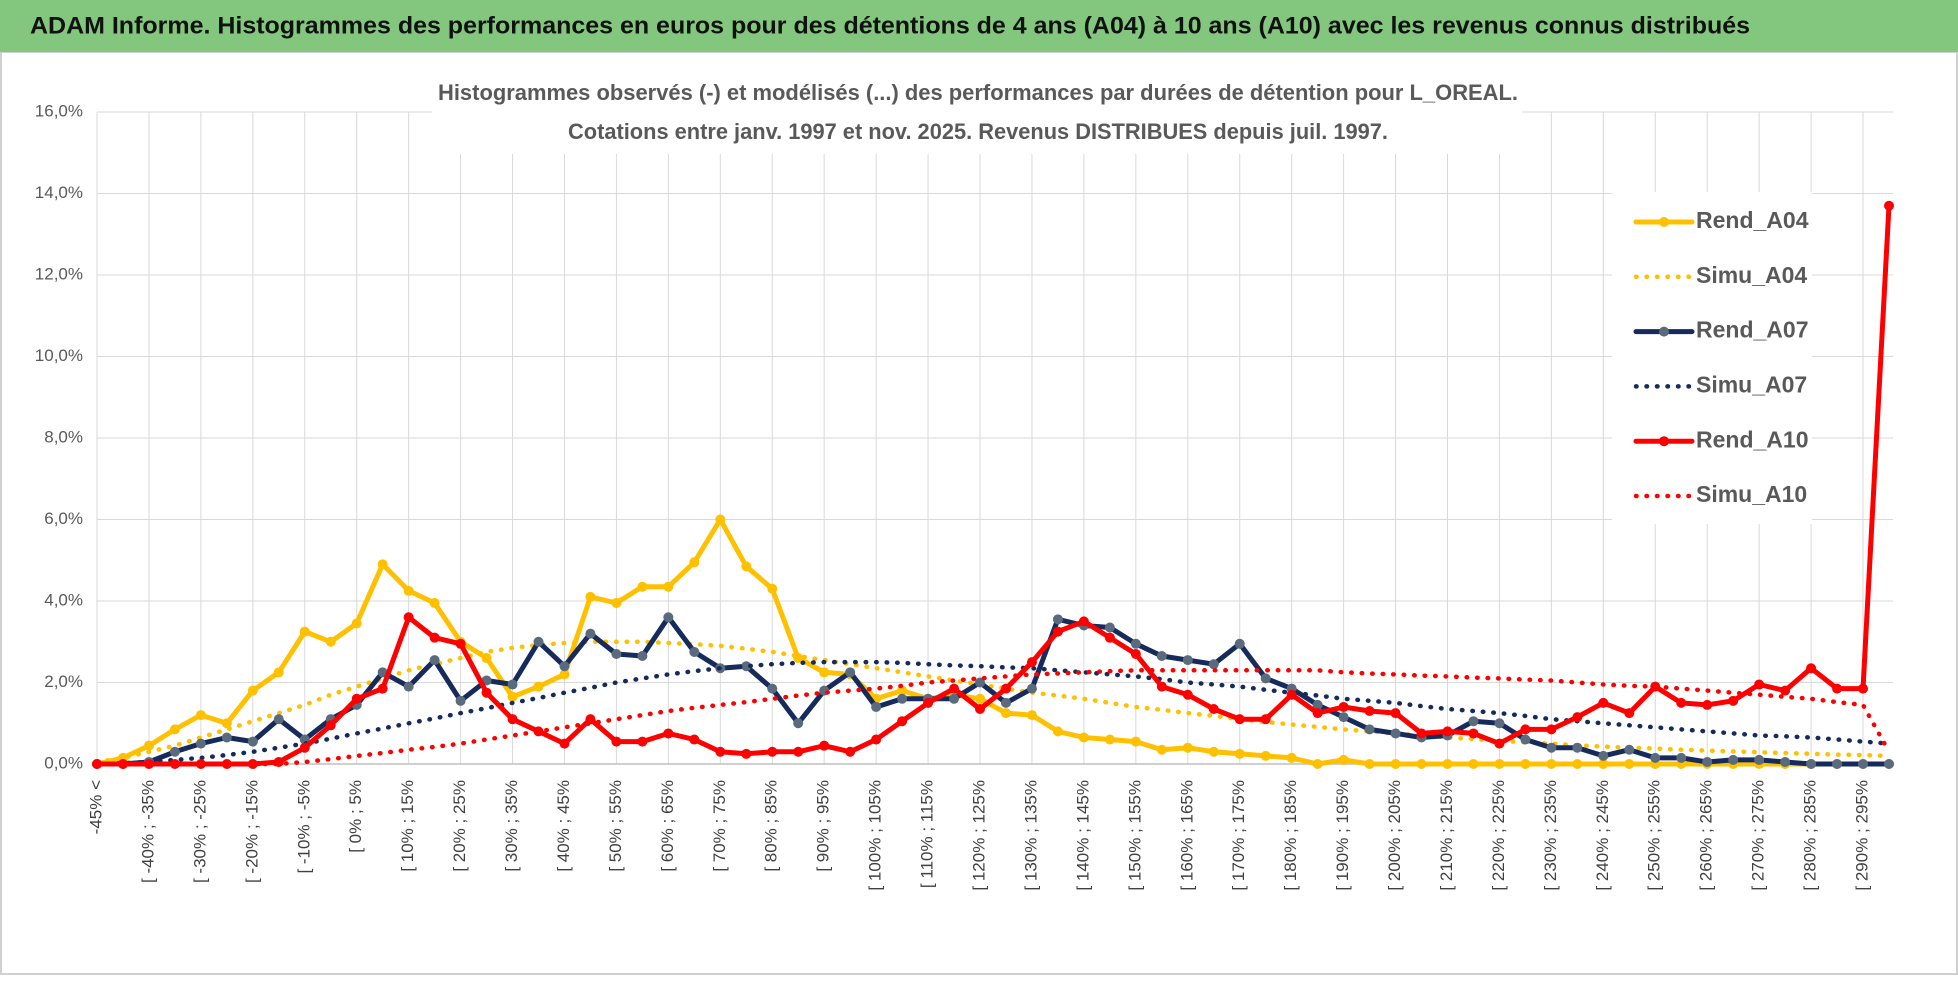  Describe the element at coordinates (1082, 835) in the screenshot. I see `x-tick-label: [ 140% ; 145%` at that location.